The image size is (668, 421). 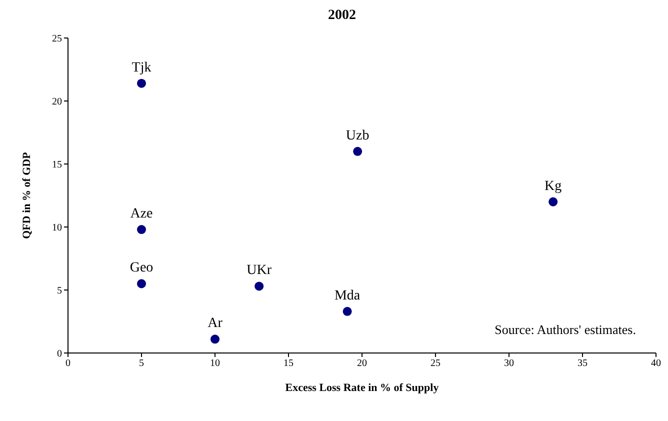 What do you see at coordinates (141, 364) in the screenshot?
I see `x-tick-label: 5` at bounding box center [141, 364].